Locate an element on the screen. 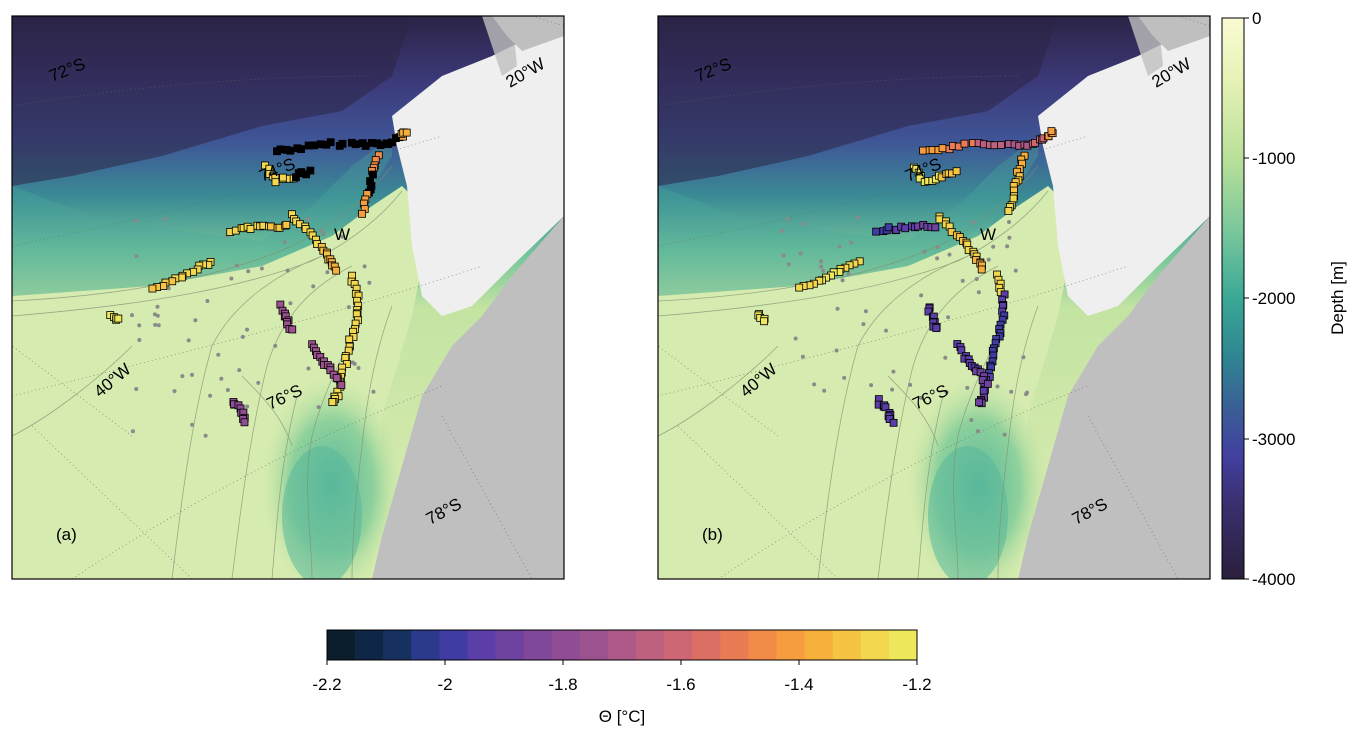 The image size is (1353, 730). theta-tick-0: -2.2 is located at coordinates (326, 684).